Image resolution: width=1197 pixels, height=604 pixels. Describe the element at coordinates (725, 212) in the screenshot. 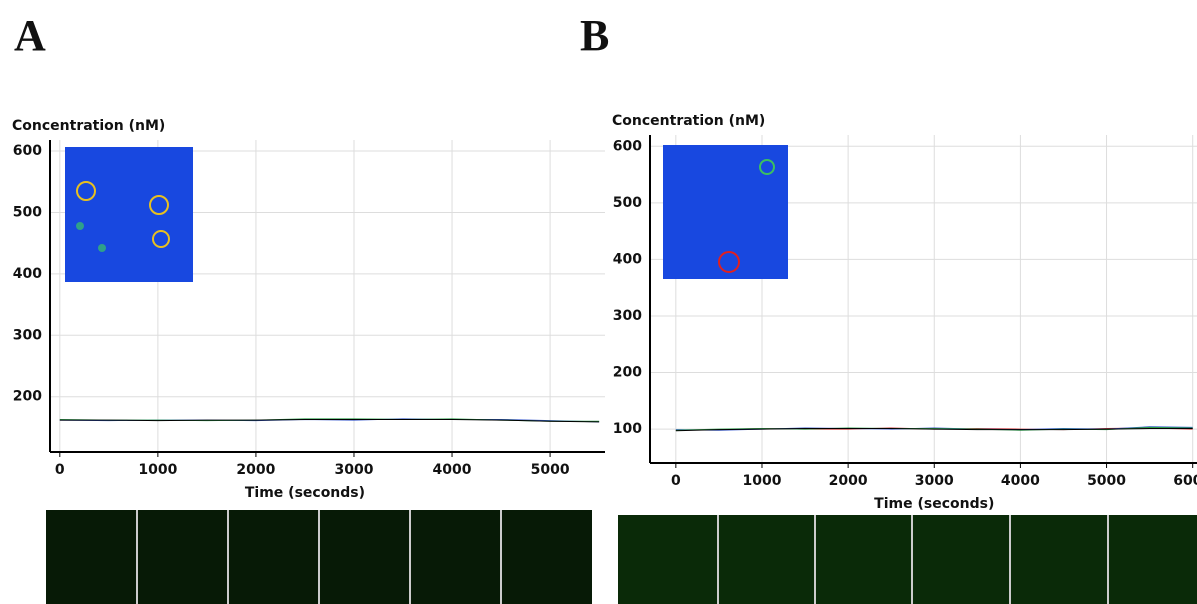

I see `inset-image-b` at that location.